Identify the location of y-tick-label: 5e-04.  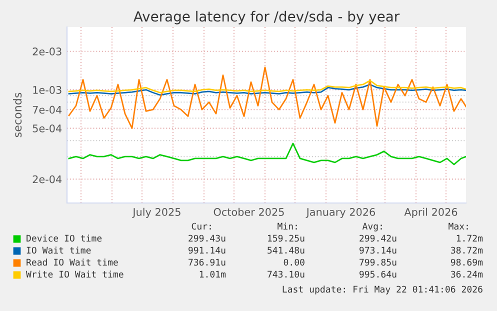
(47, 128).